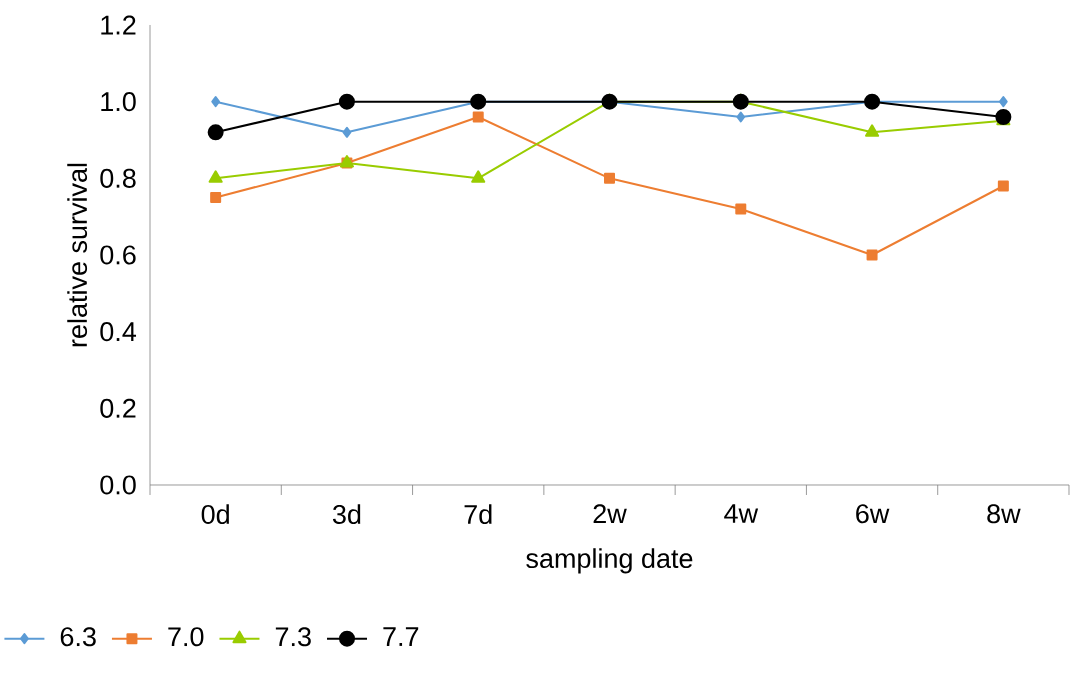  What do you see at coordinates (118, 255) in the screenshot?
I see `y-tick-label: 0.6` at bounding box center [118, 255].